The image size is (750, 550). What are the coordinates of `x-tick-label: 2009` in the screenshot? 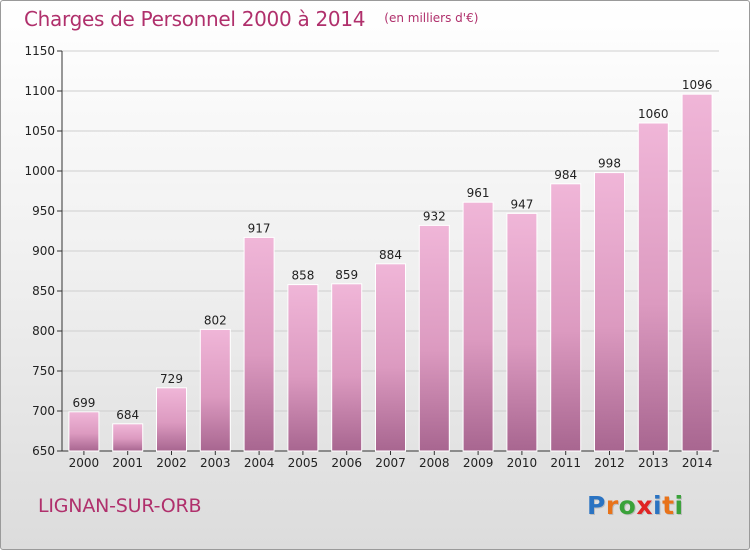 It's located at (478, 463).